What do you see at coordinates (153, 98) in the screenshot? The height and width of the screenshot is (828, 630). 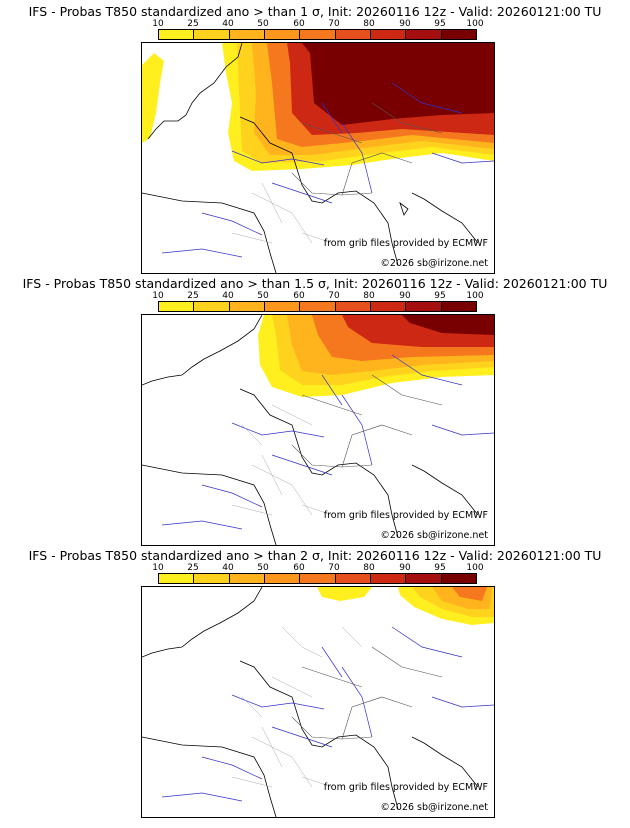 I see `prob-area-coast` at bounding box center [153, 98].